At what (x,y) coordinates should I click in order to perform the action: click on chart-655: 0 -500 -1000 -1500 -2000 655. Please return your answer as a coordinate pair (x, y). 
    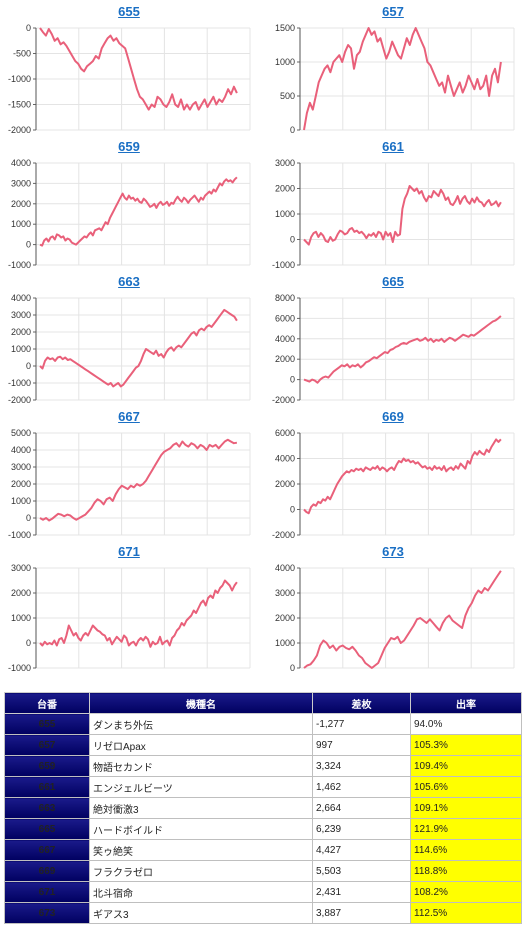
    Looking at the image, I should click on (129, 69).